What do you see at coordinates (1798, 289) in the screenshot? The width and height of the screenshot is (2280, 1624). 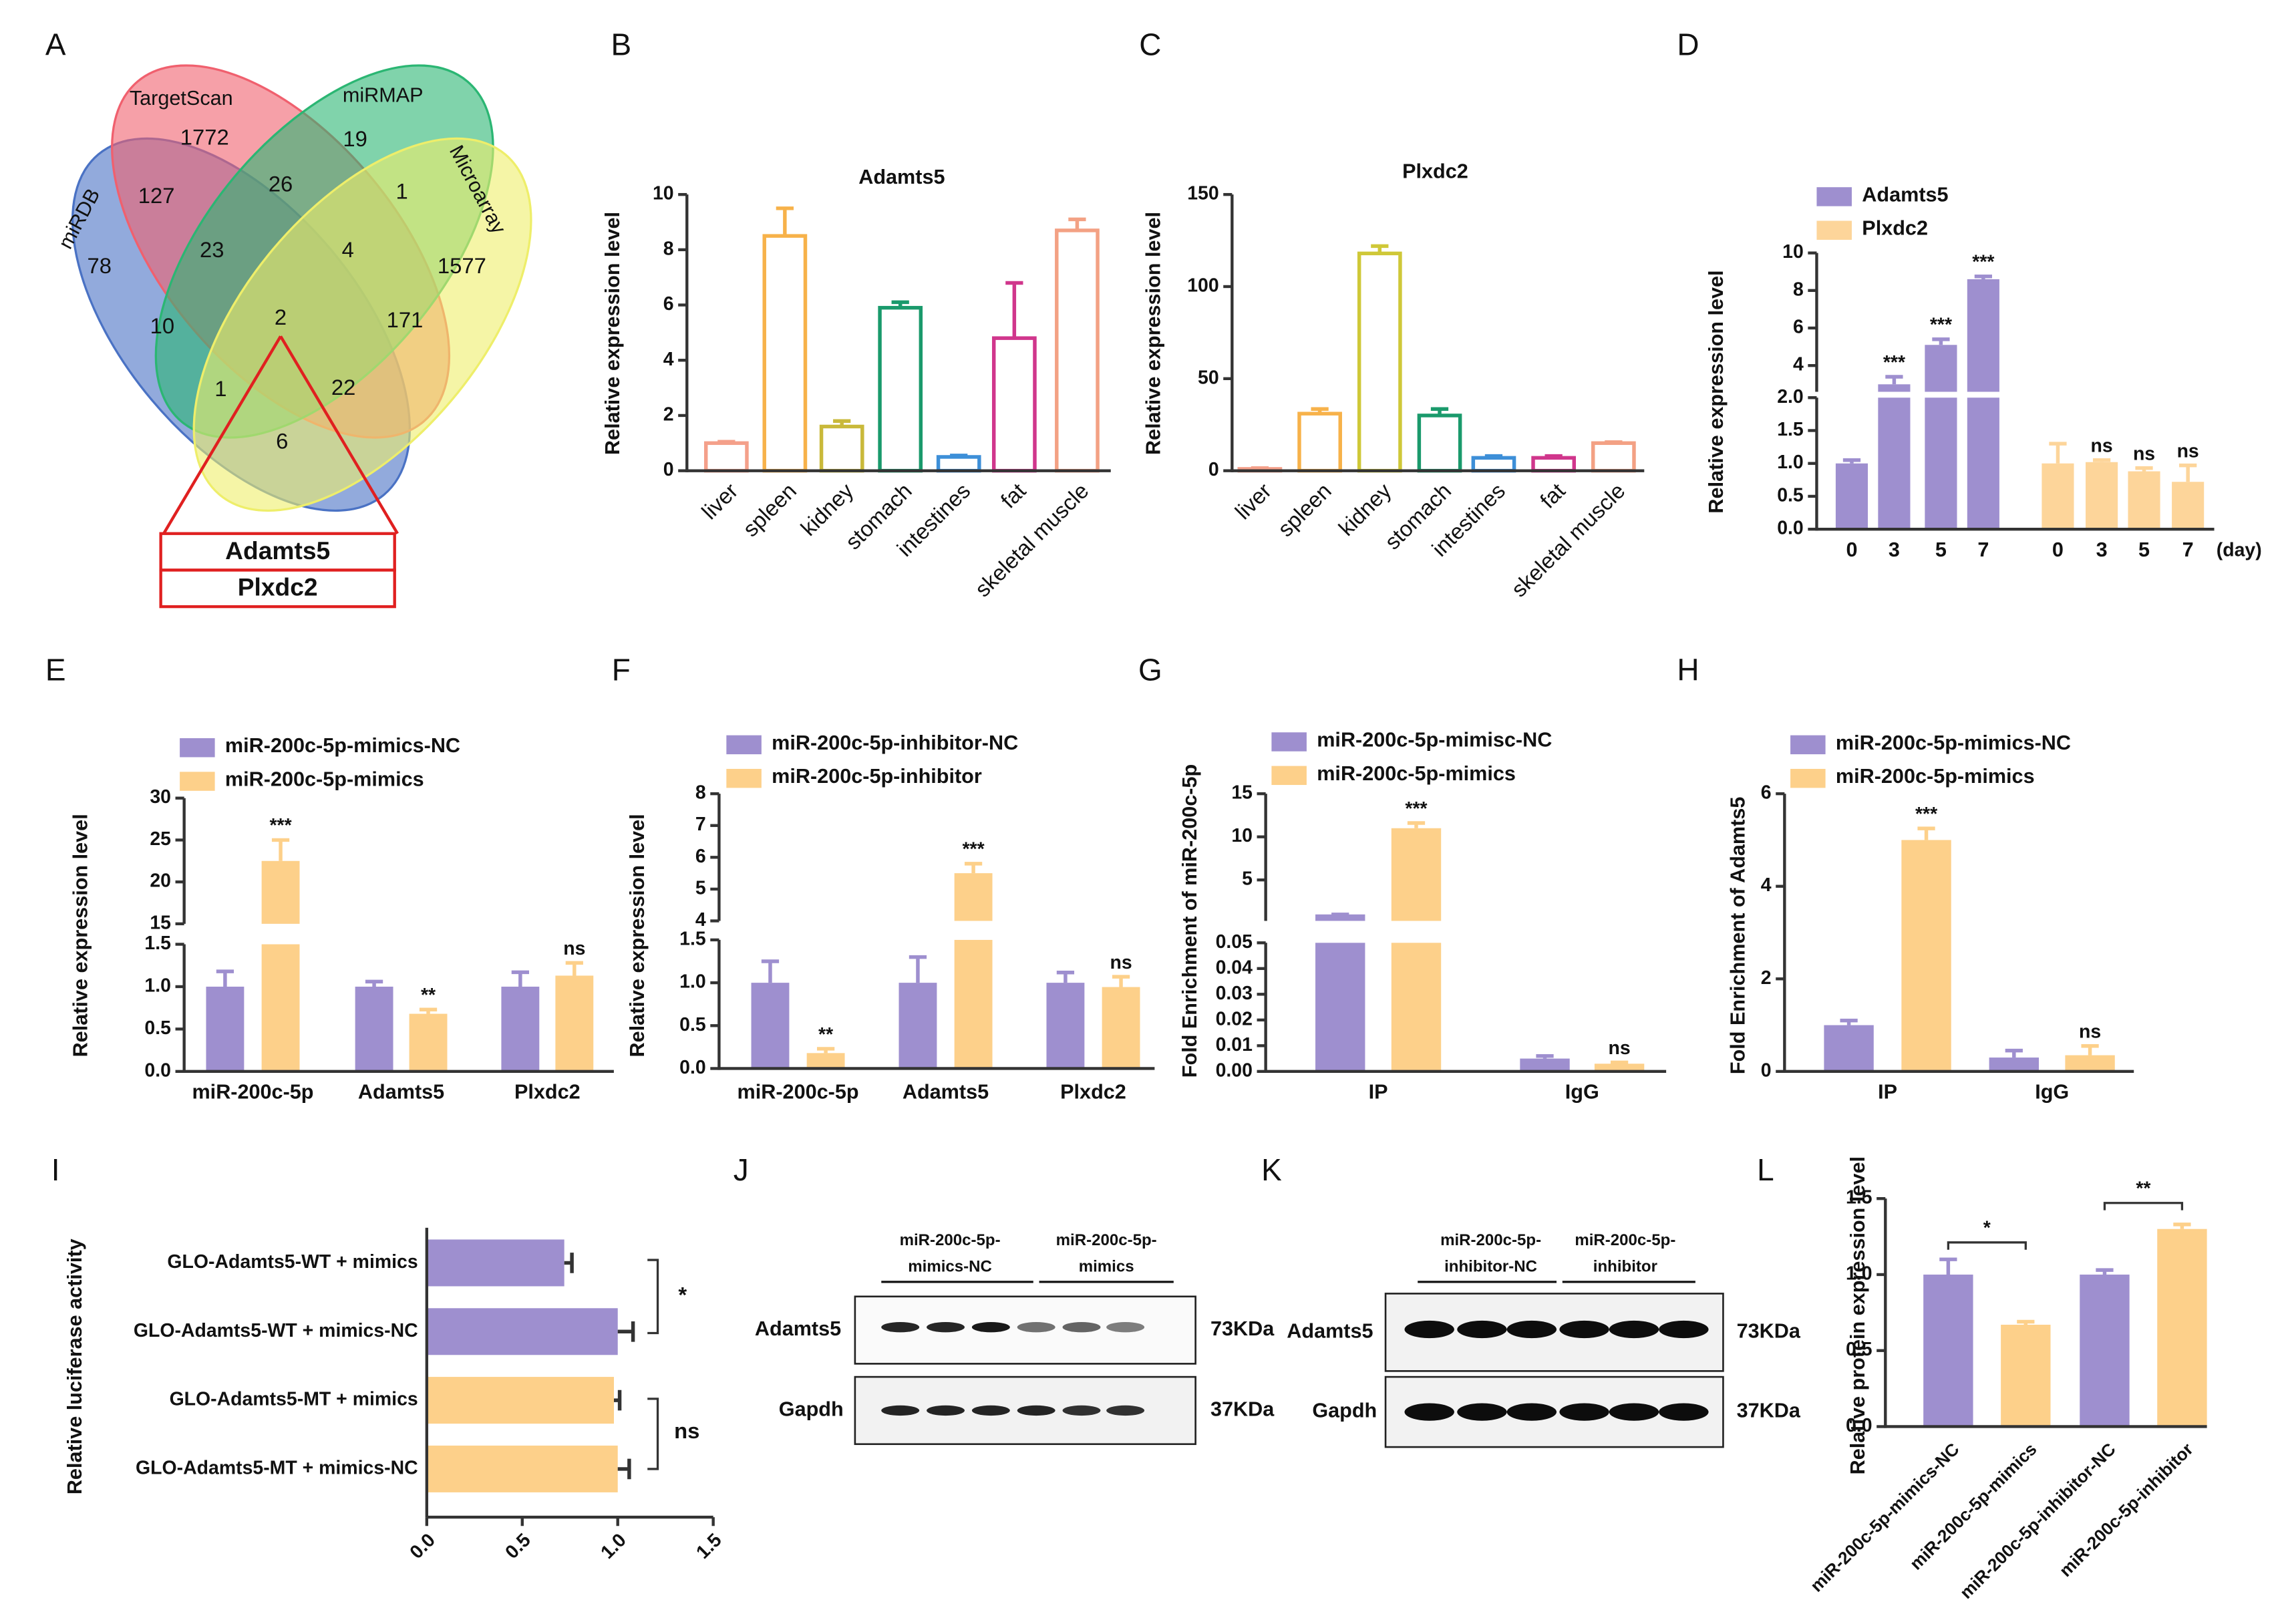 I see `y-tick-label: 8` at bounding box center [1798, 289].